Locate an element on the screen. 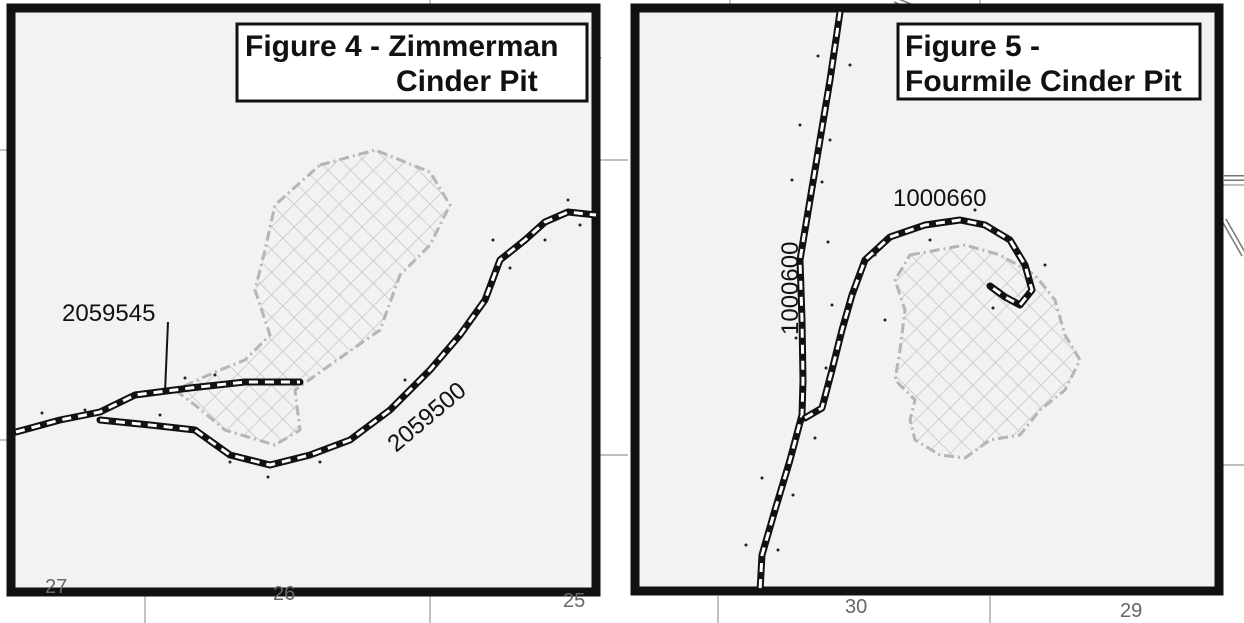 The image size is (1244, 623). section-number: 27 is located at coordinates (56, 587).